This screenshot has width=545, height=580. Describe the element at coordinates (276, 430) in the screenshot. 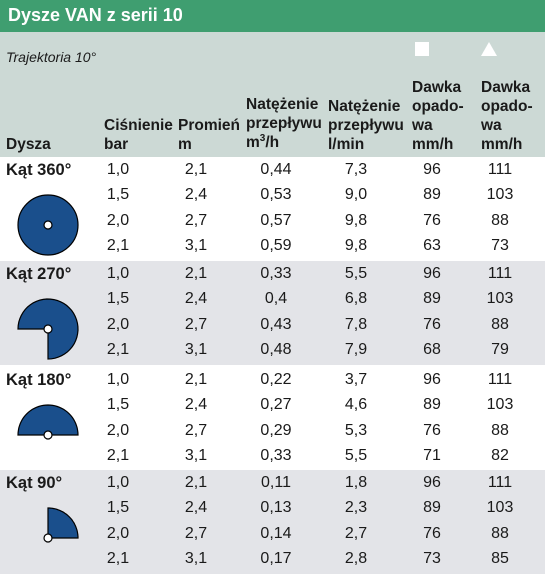

I see `table-cell: 0,29` at that location.